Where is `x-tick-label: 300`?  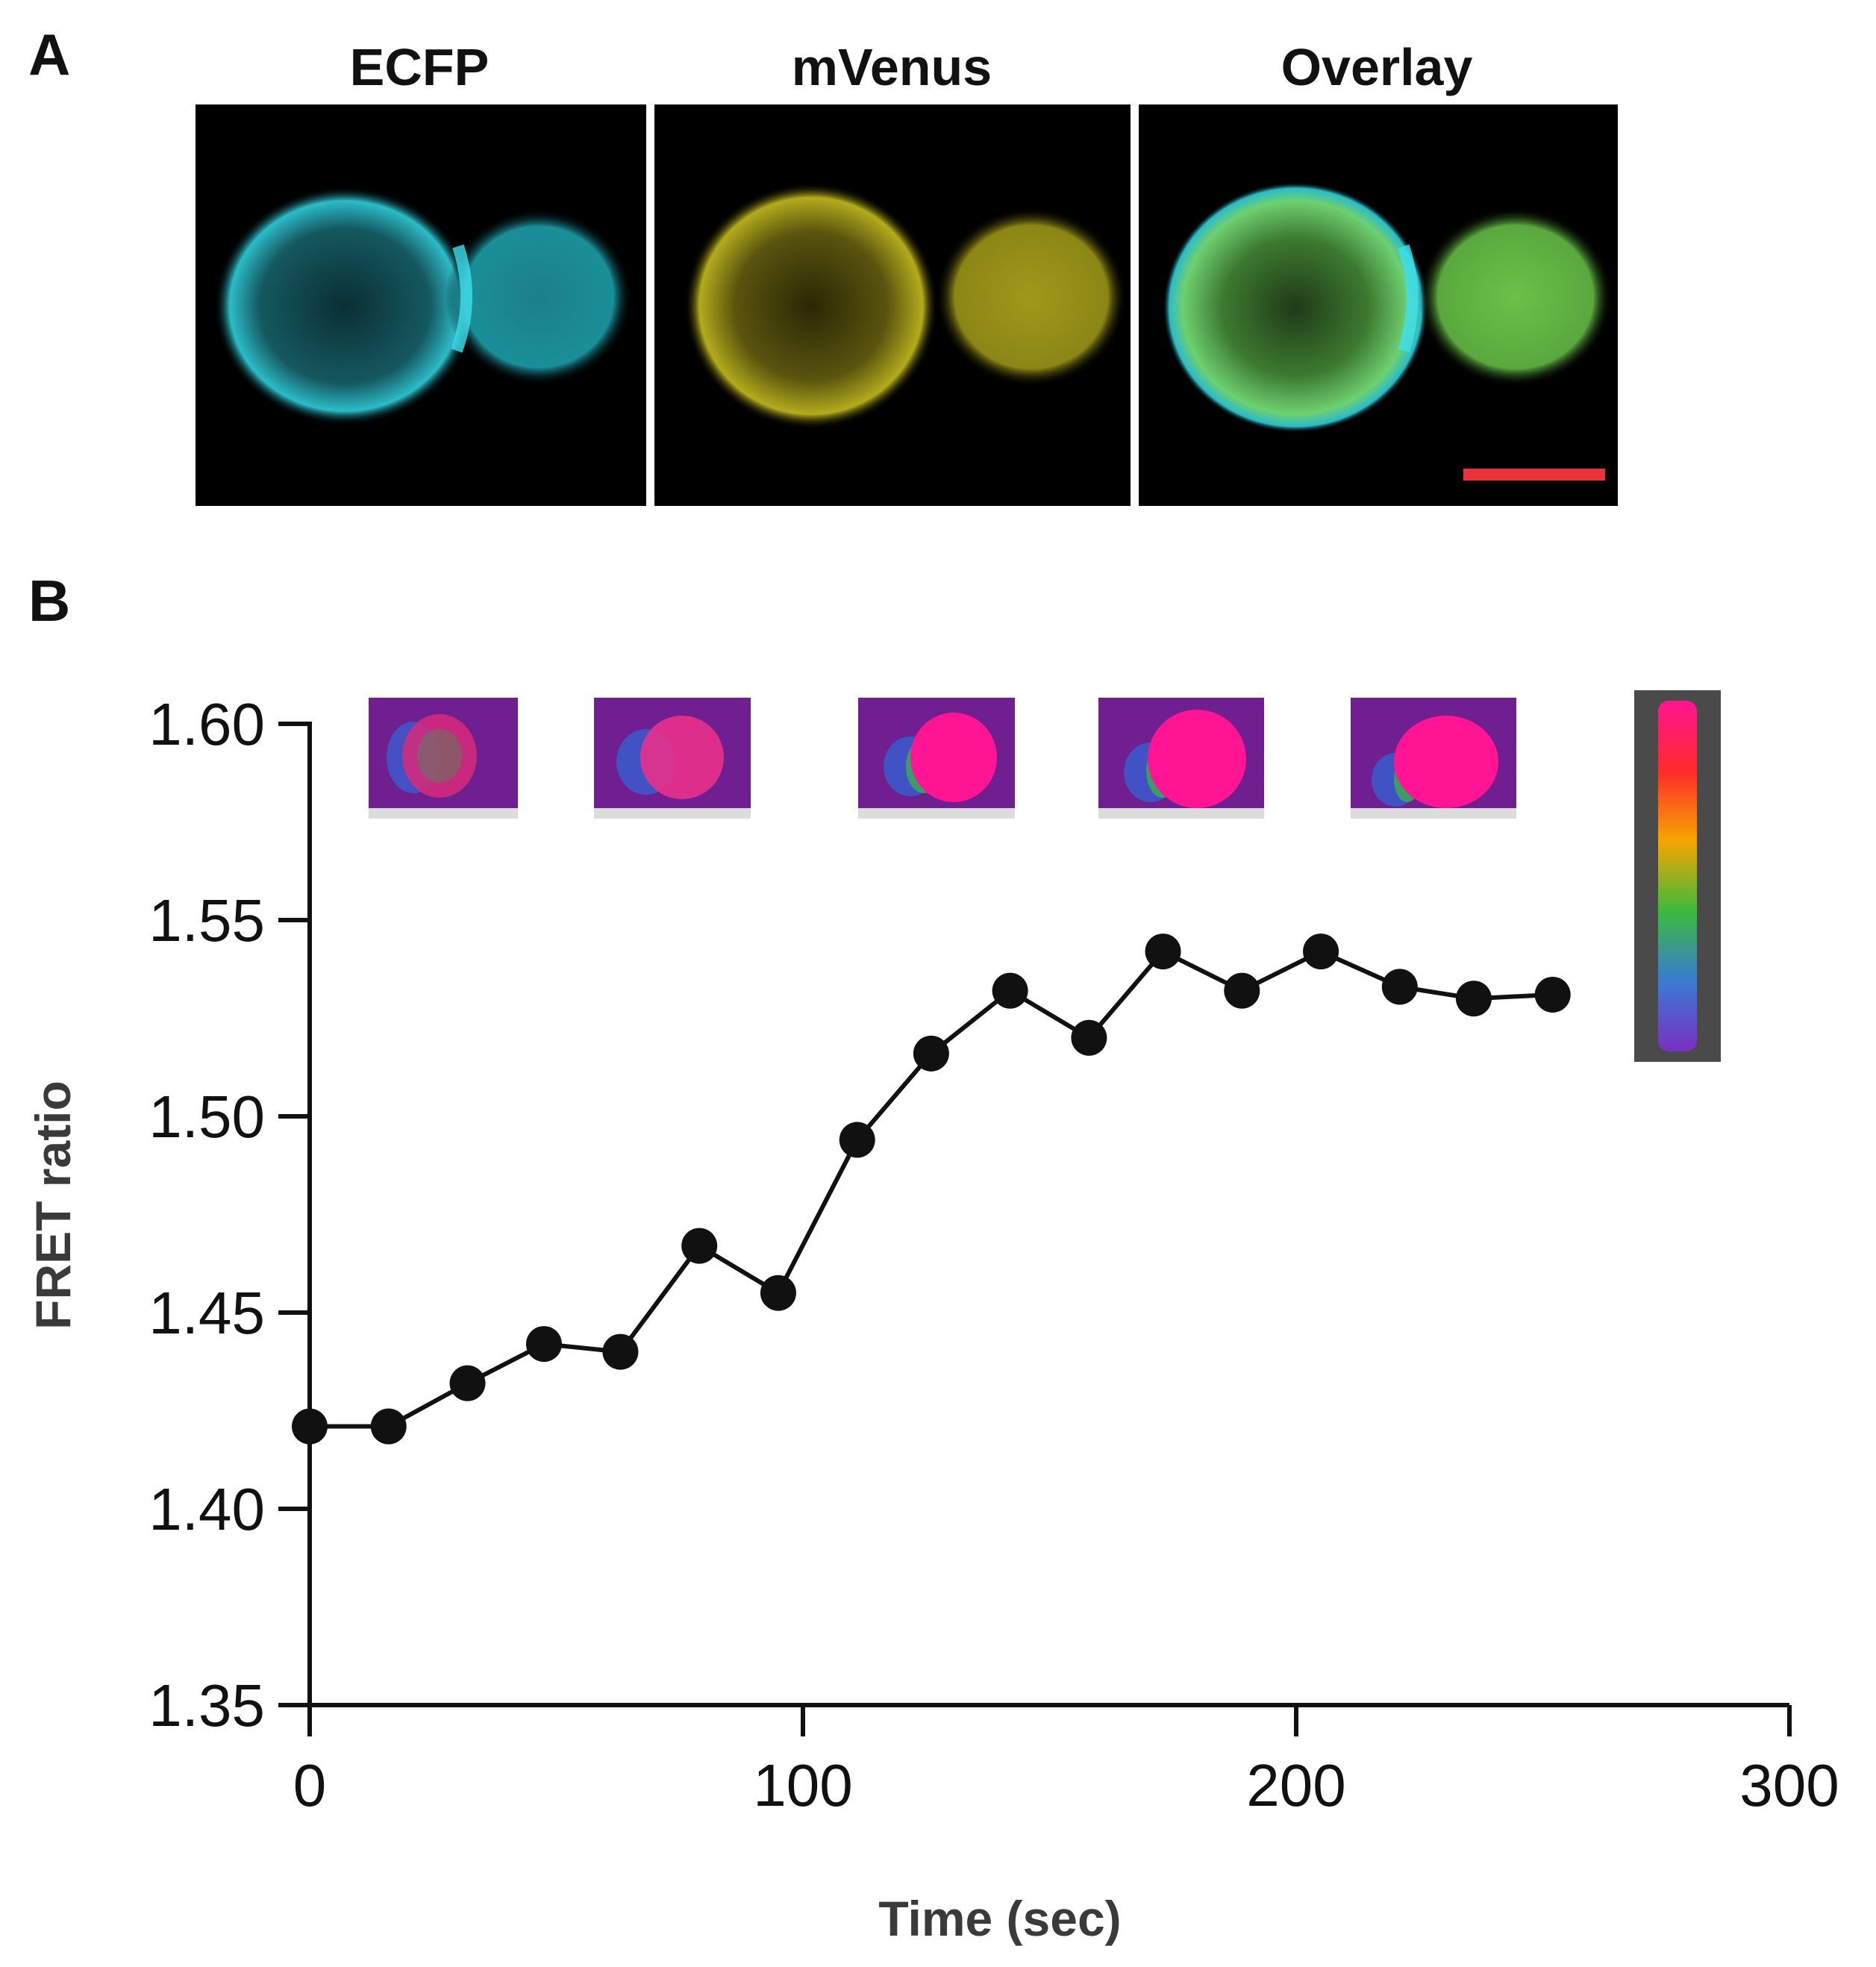 x-tick-label: 300 is located at coordinates (1789, 1785).